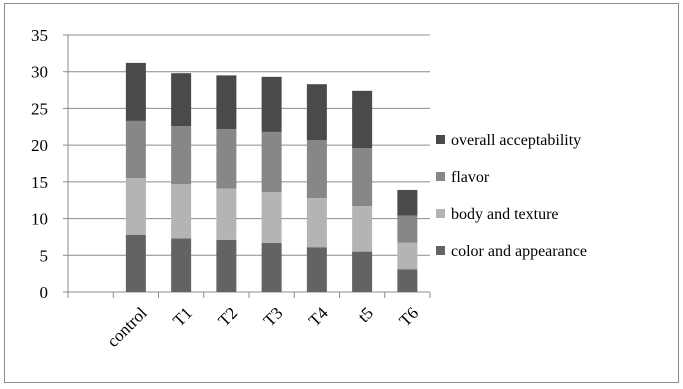 Image resolution: width=683 pixels, height=389 pixels. What do you see at coordinates (135, 91) in the screenshot?
I see `bar-control-overall-acceptability` at bounding box center [135, 91].